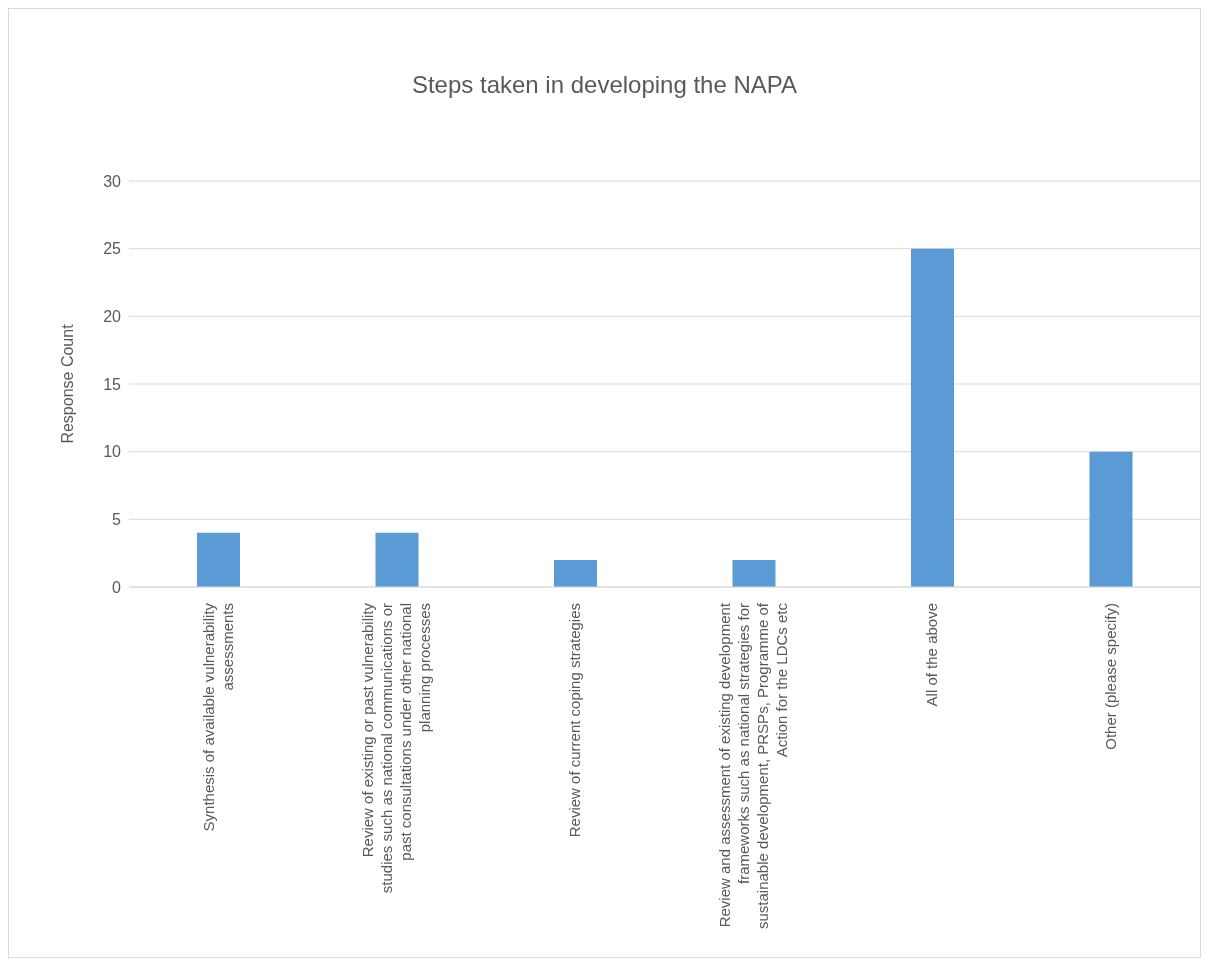 The image size is (1209, 967). I want to click on x-tick-label: Synthesis of available vulnerability assessments, so click(217, 717).